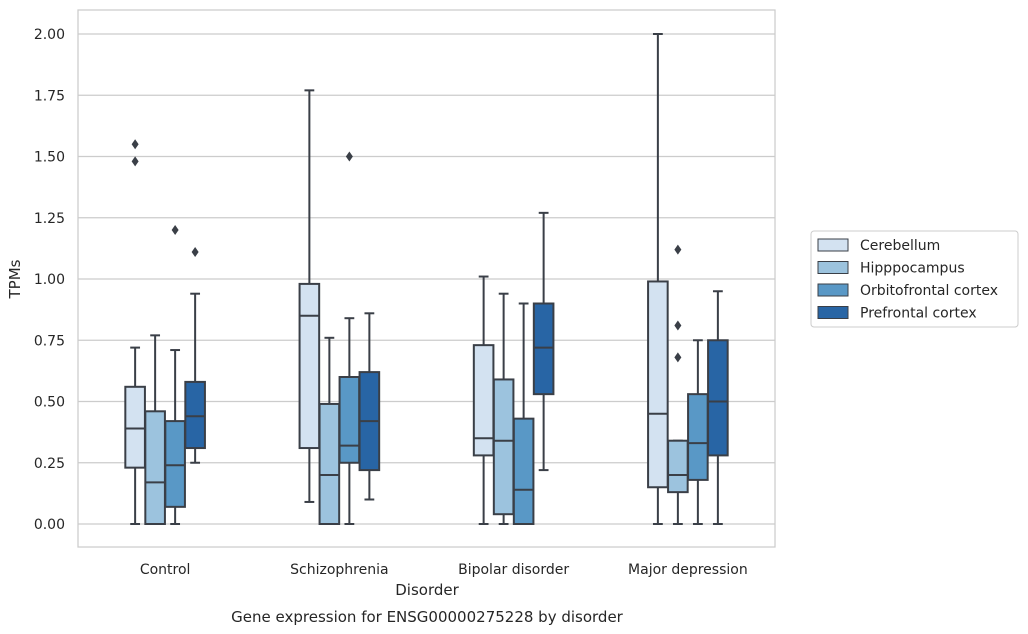 The width and height of the screenshot is (1028, 634). Describe the element at coordinates (918, 314) in the screenshot. I see `legend-label: Prefrontal cortex` at that location.